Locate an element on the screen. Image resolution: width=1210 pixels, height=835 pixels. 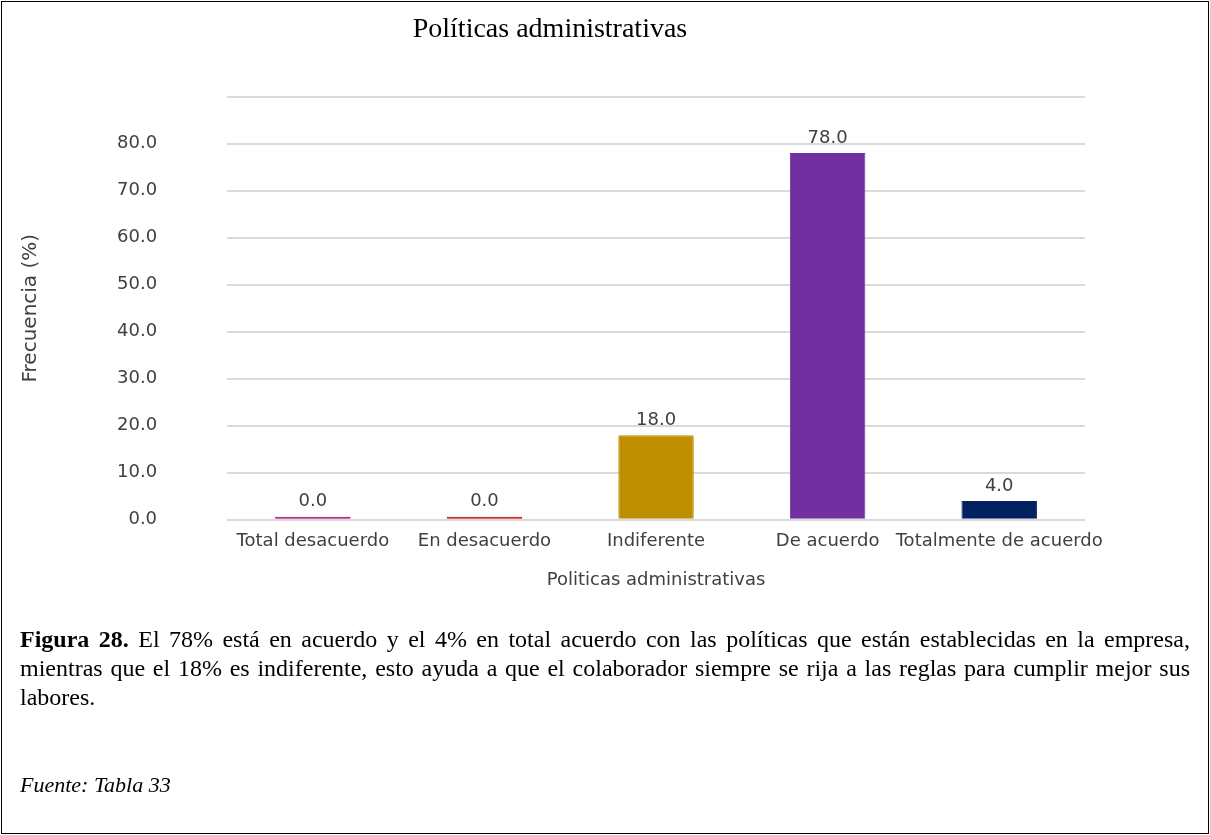
data-label: 18.0 is located at coordinates (656, 418).